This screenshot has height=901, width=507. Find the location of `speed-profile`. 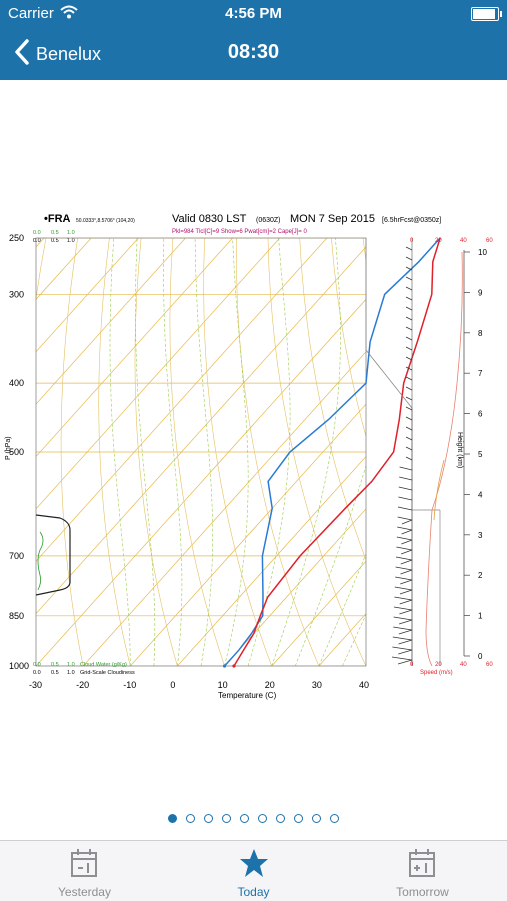

speed-profile is located at coordinates (444, 459).